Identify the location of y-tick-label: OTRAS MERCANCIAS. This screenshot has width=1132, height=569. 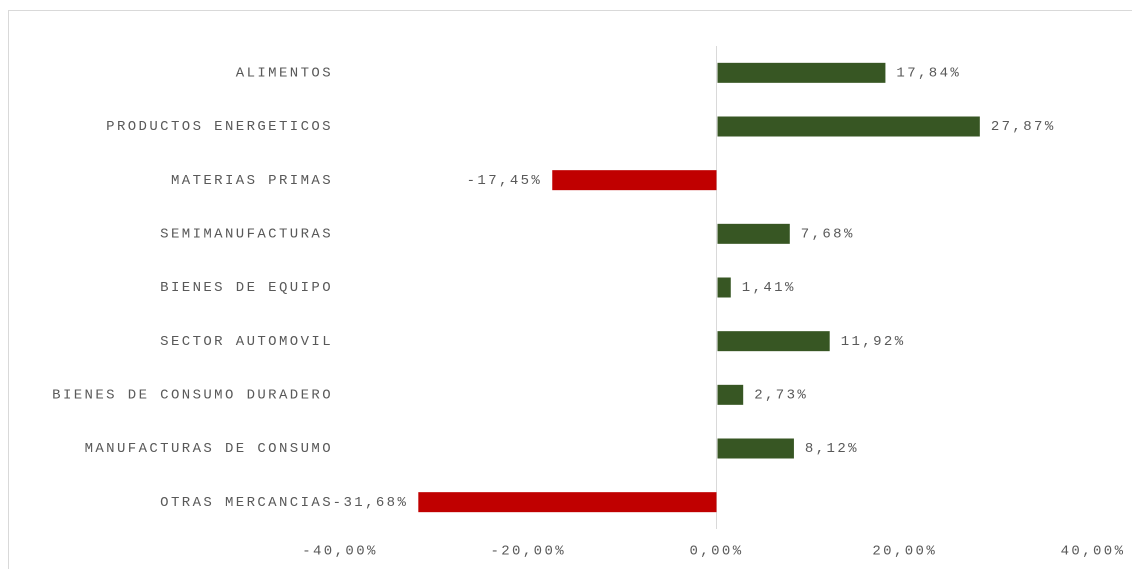
(246, 503).